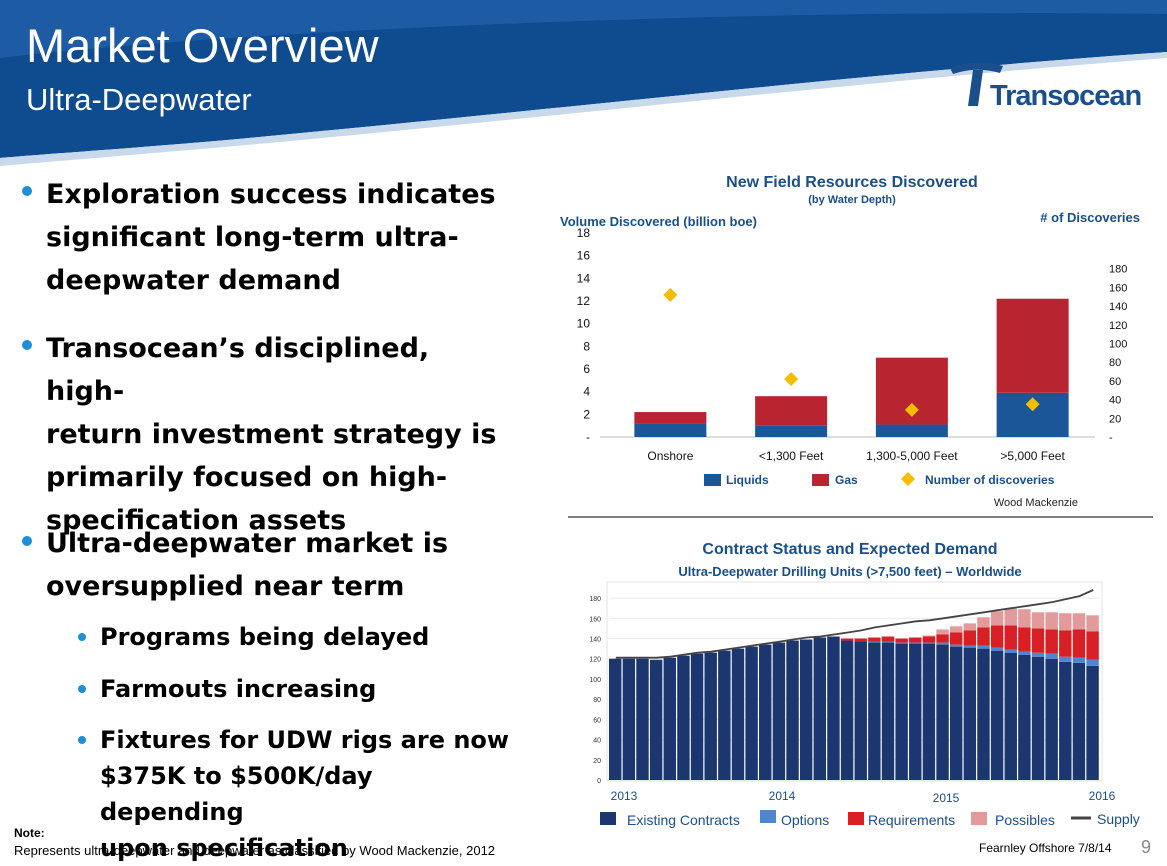  Describe the element at coordinates (979, 818) in the screenshot. I see `legend-possibles-swatch` at that location.